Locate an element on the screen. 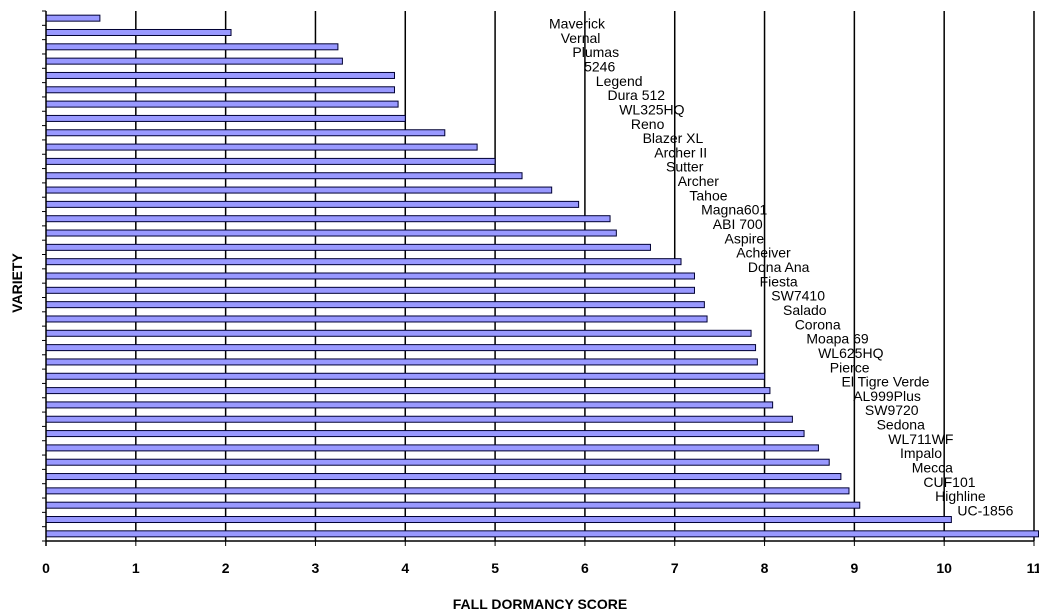 The width and height of the screenshot is (1039, 614). x-tick-label: 4 is located at coordinates (405, 568).